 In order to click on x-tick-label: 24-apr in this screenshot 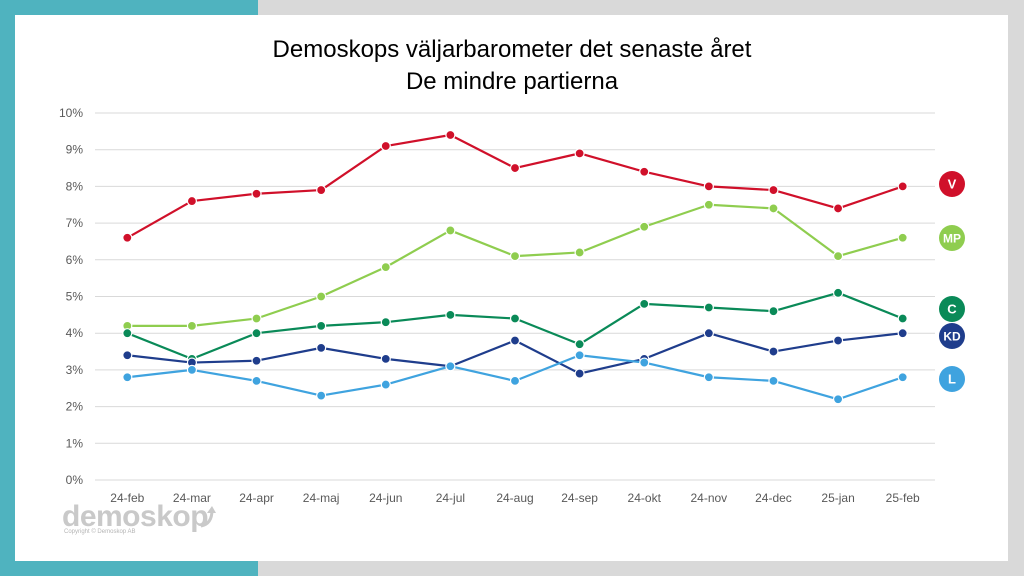, I will do `click(256, 498)`.